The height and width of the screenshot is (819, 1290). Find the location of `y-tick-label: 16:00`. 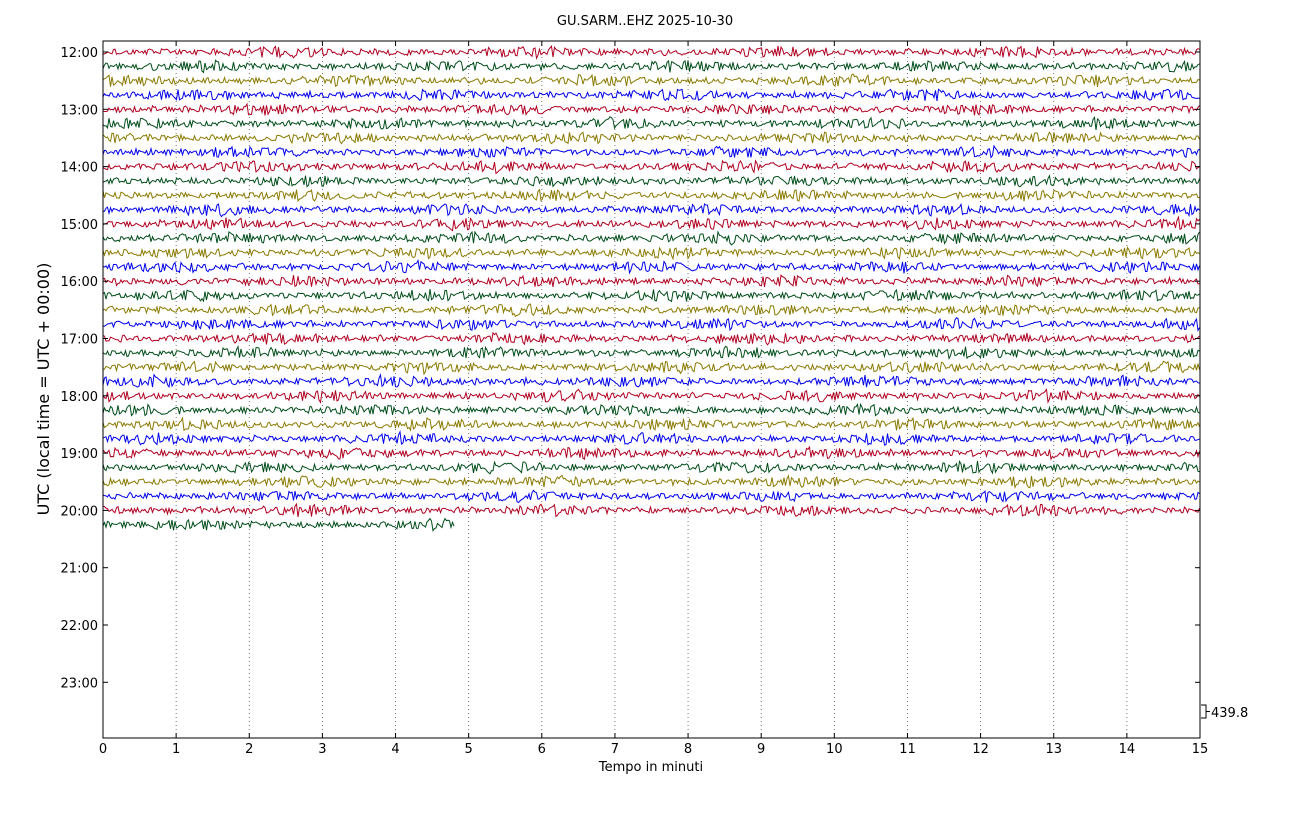

y-tick-label: 16:00 is located at coordinates (79, 282).